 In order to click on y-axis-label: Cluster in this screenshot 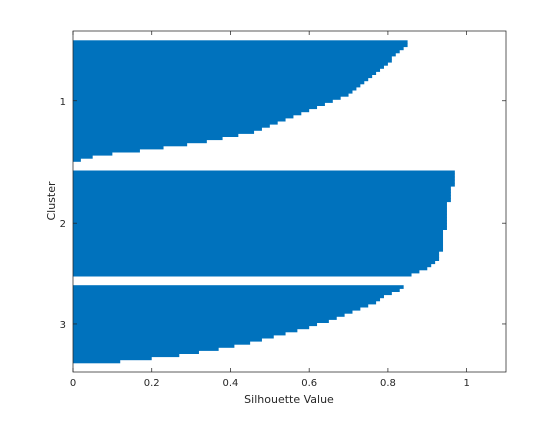, I will do `click(51, 201)`.